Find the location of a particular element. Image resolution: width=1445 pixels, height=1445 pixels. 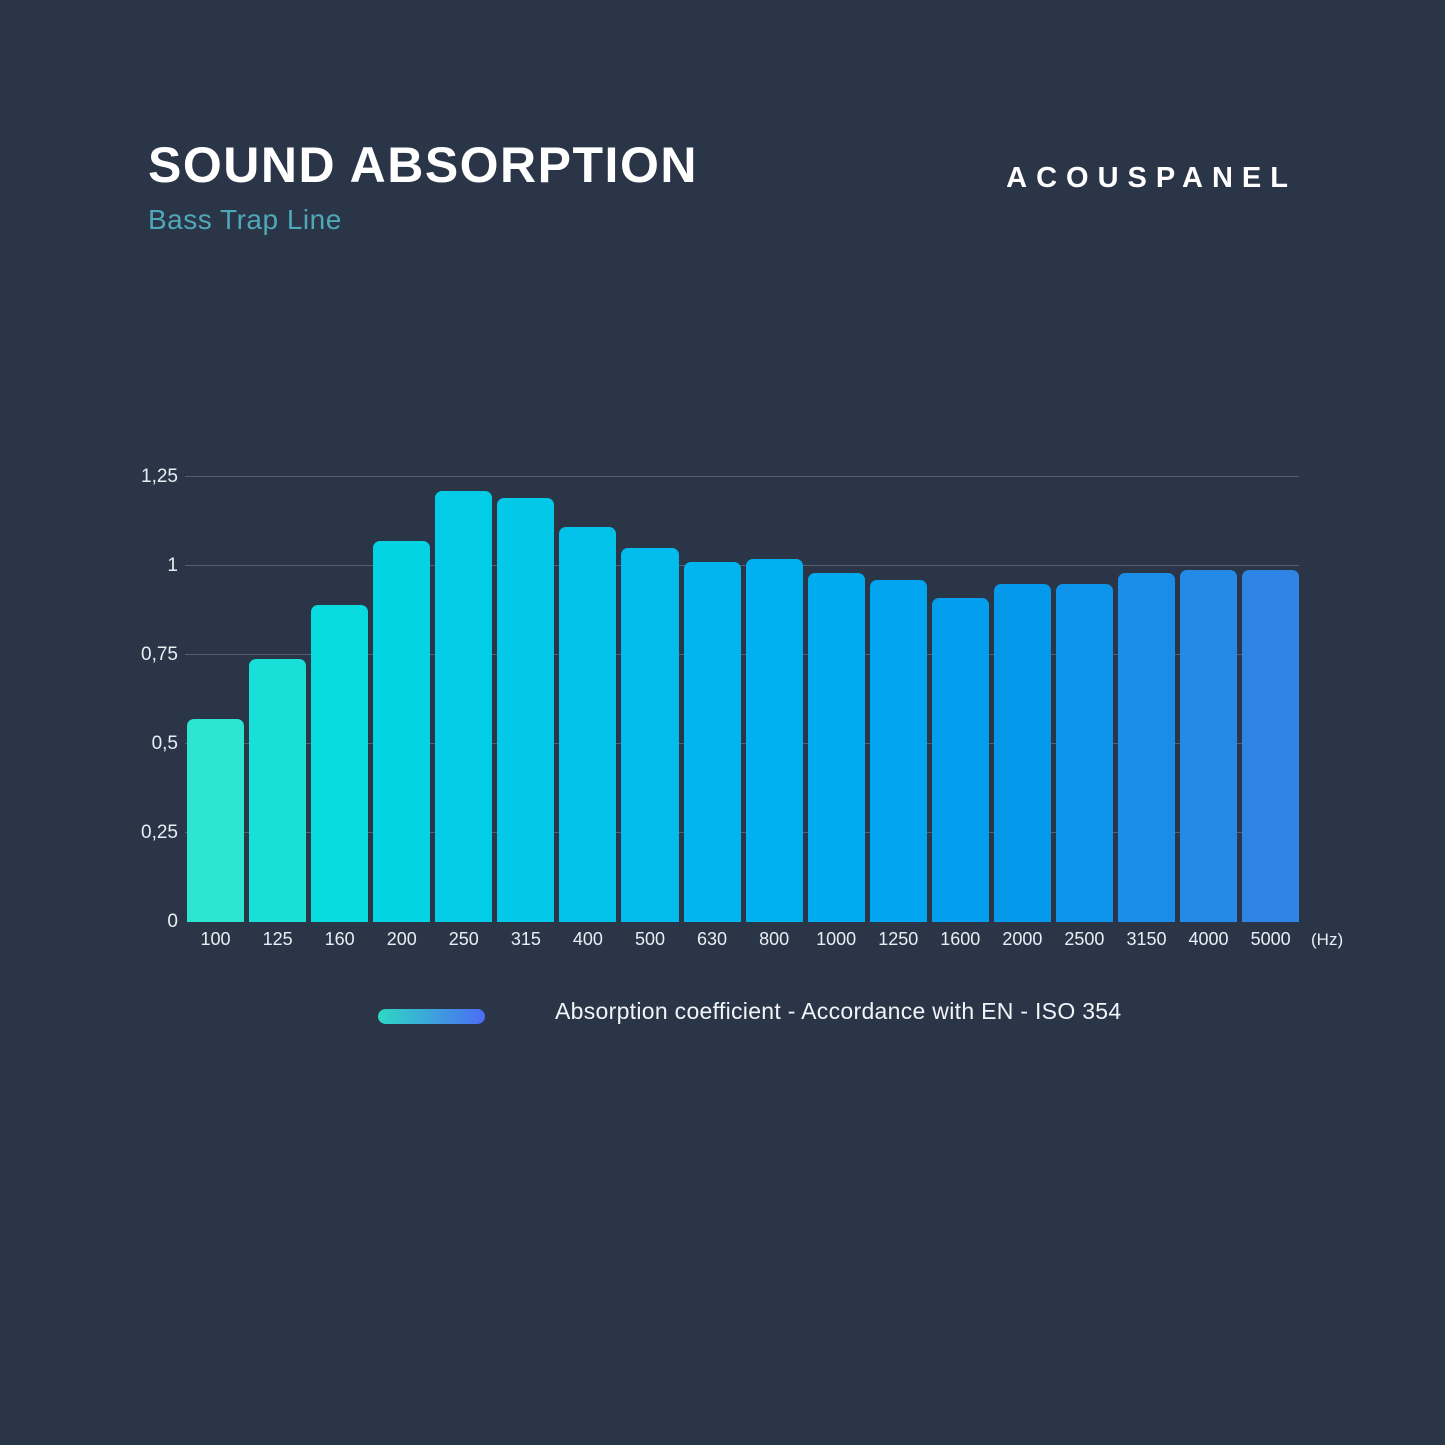

x-tick-label: 100 is located at coordinates (215, 939).